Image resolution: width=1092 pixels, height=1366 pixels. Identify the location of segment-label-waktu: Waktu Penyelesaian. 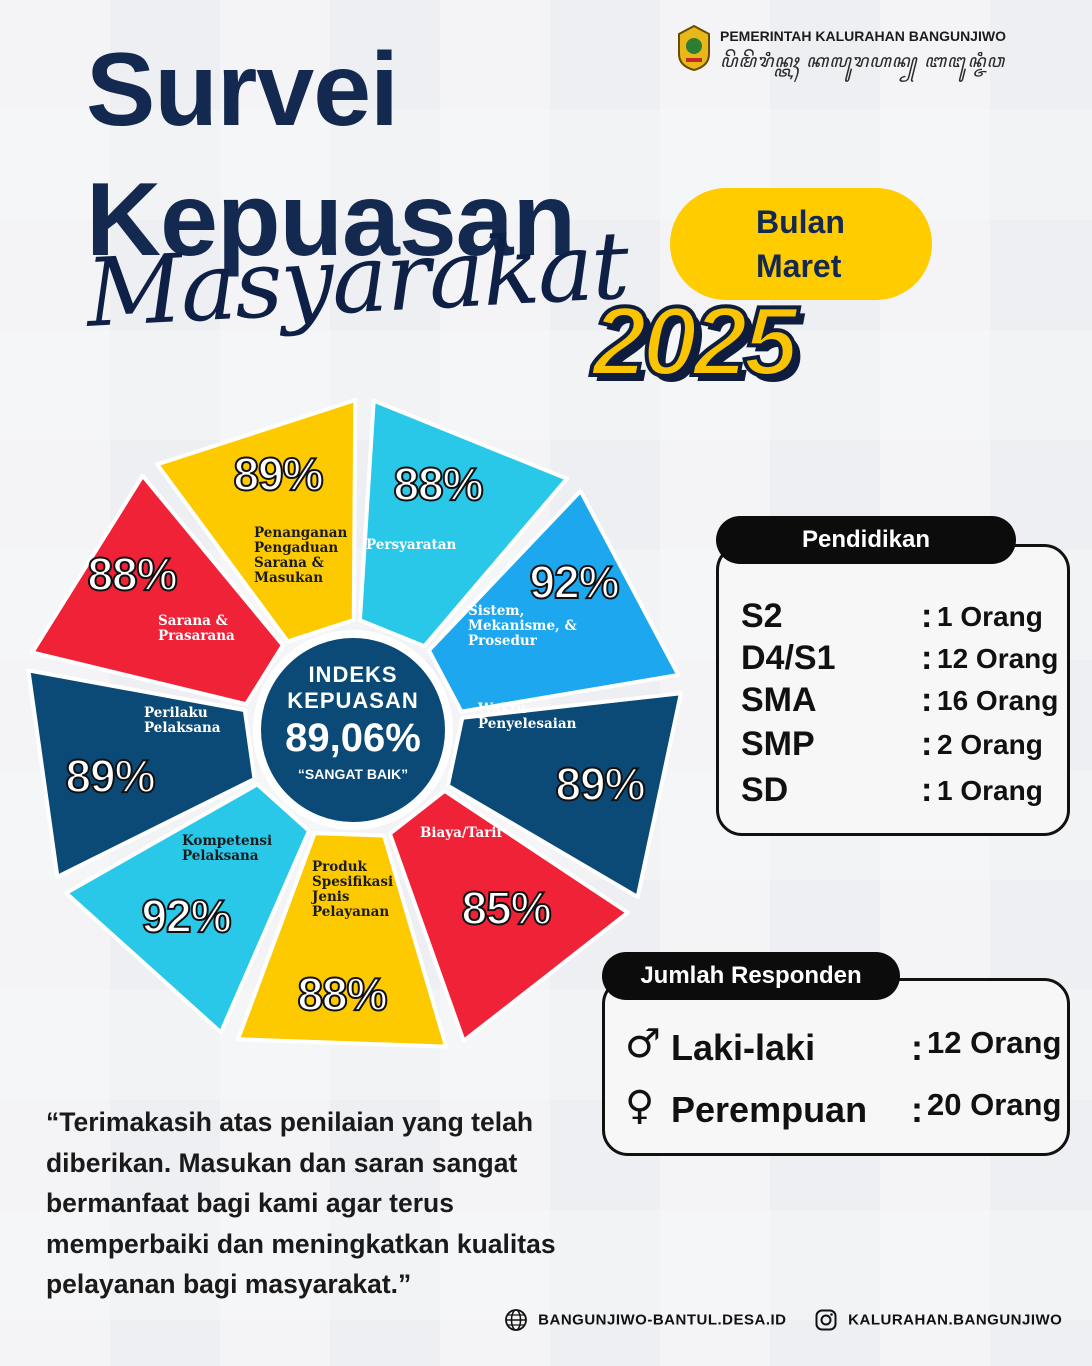
(527, 716).